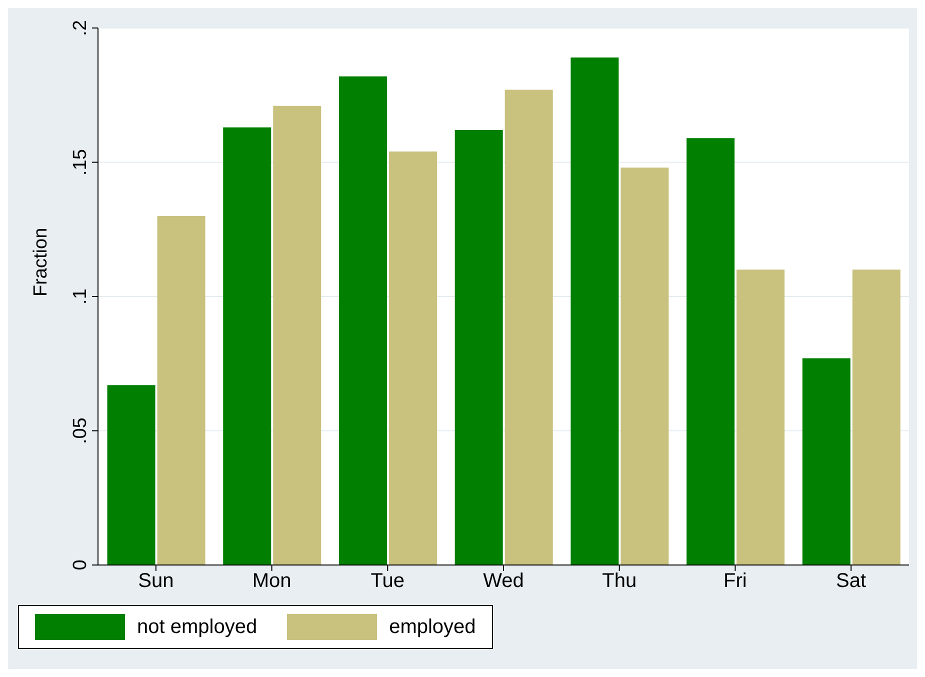 Image resolution: width=925 pixels, height=677 pixels. I want to click on y-tick-label: 0, so click(80, 565).